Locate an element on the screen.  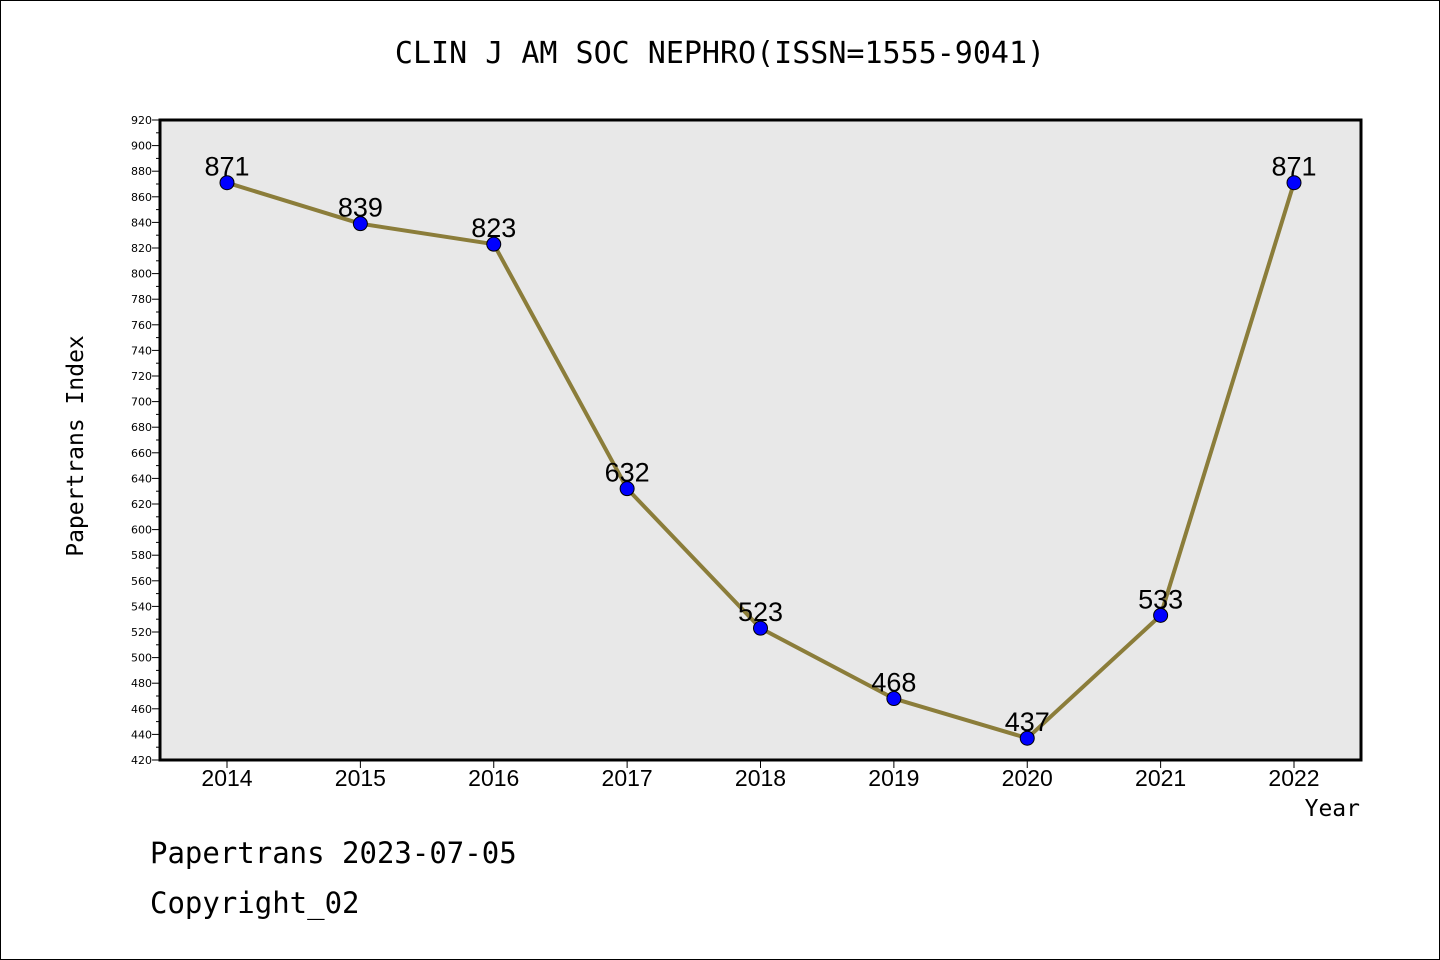
x-tick-label: 2017 is located at coordinates (627, 778).